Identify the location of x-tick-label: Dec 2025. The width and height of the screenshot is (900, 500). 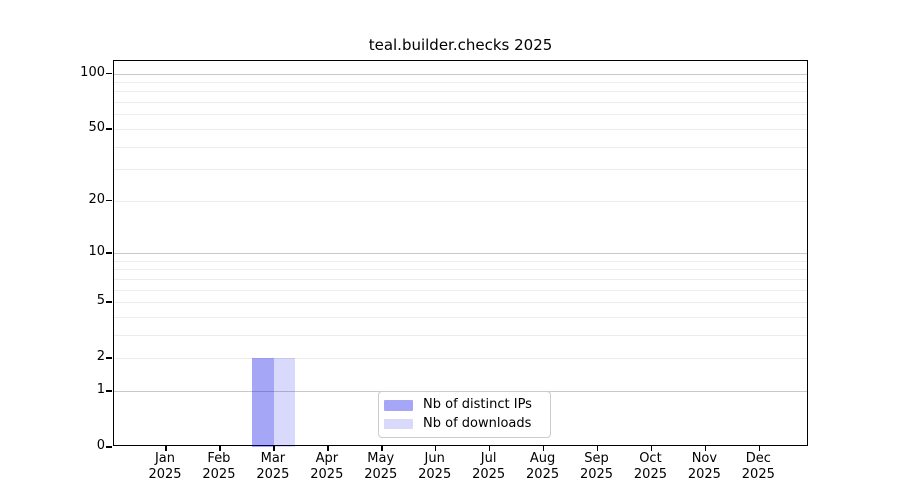
(758, 466).